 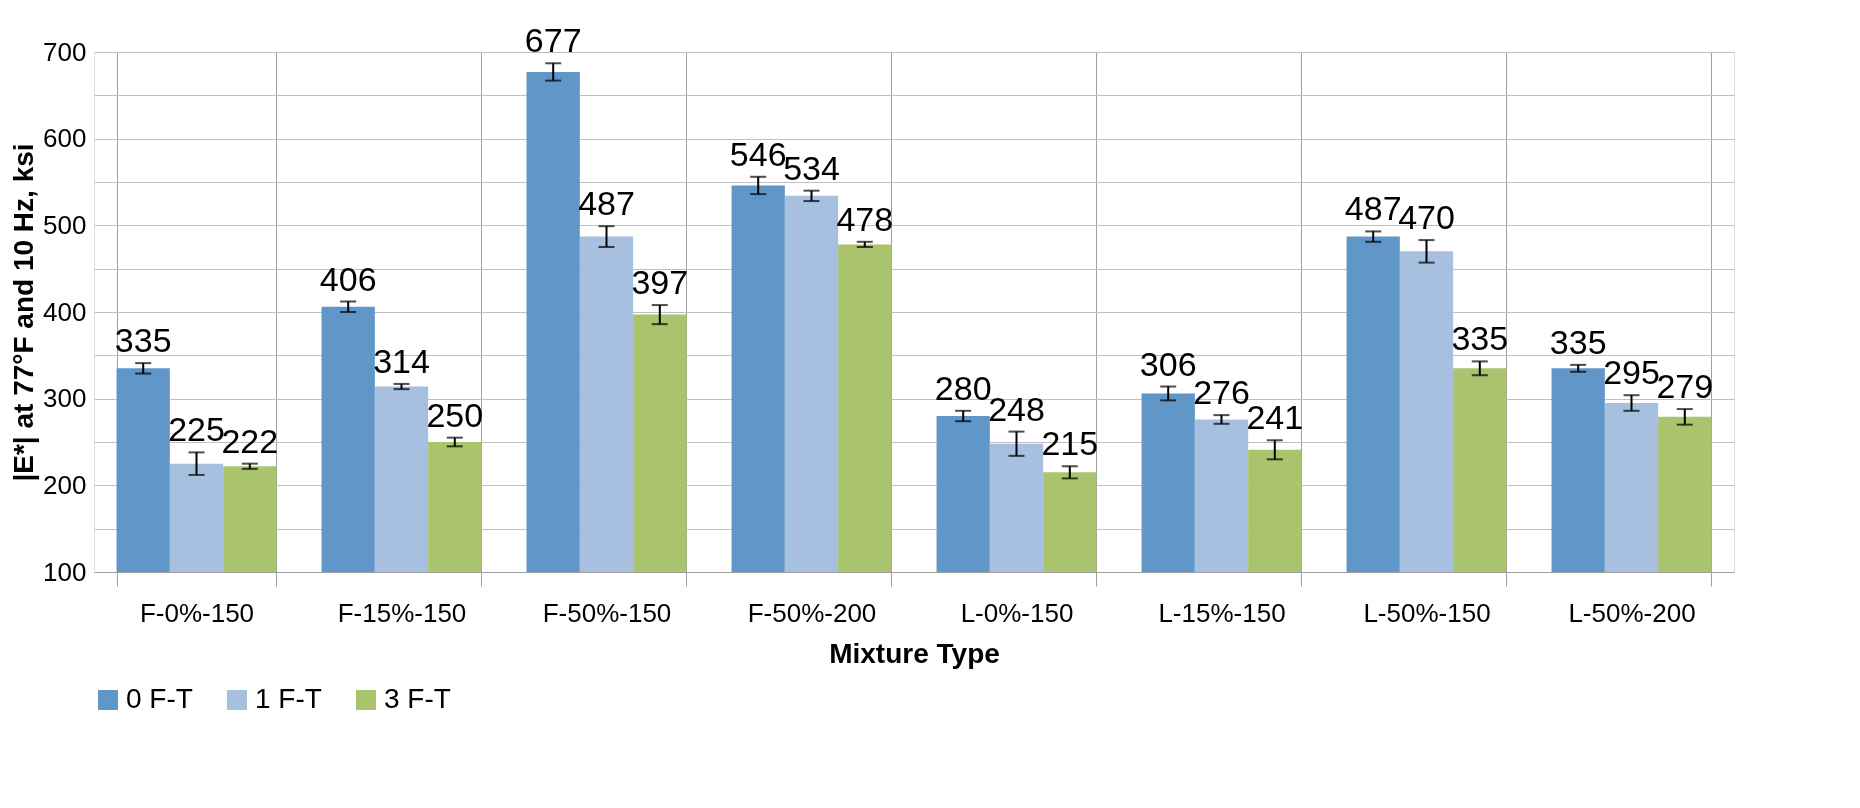 What do you see at coordinates (65, 138) in the screenshot?
I see `y-tick-label: 600` at bounding box center [65, 138].